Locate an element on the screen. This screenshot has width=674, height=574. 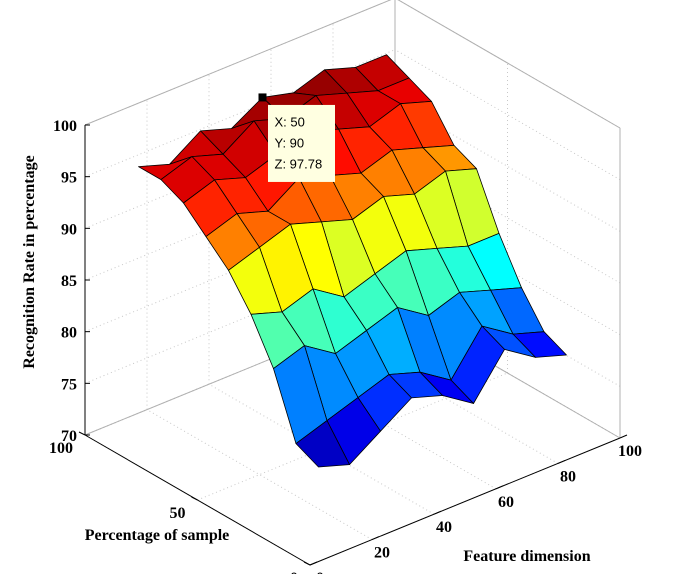
z-tick-label: 90 is located at coordinates (69, 229).